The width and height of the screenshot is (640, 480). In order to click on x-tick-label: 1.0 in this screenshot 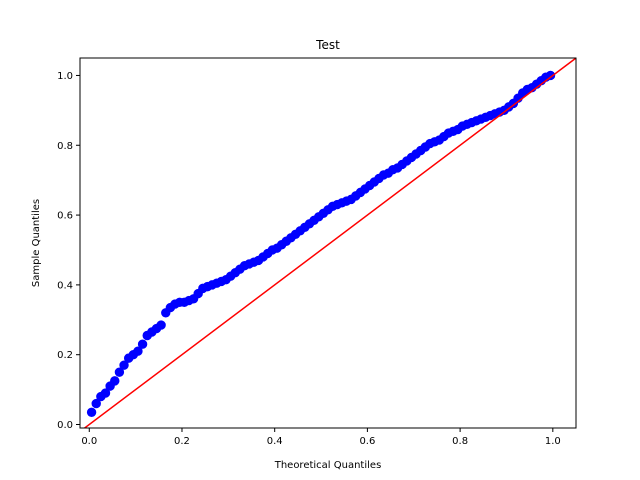, I will do `click(553, 441)`.